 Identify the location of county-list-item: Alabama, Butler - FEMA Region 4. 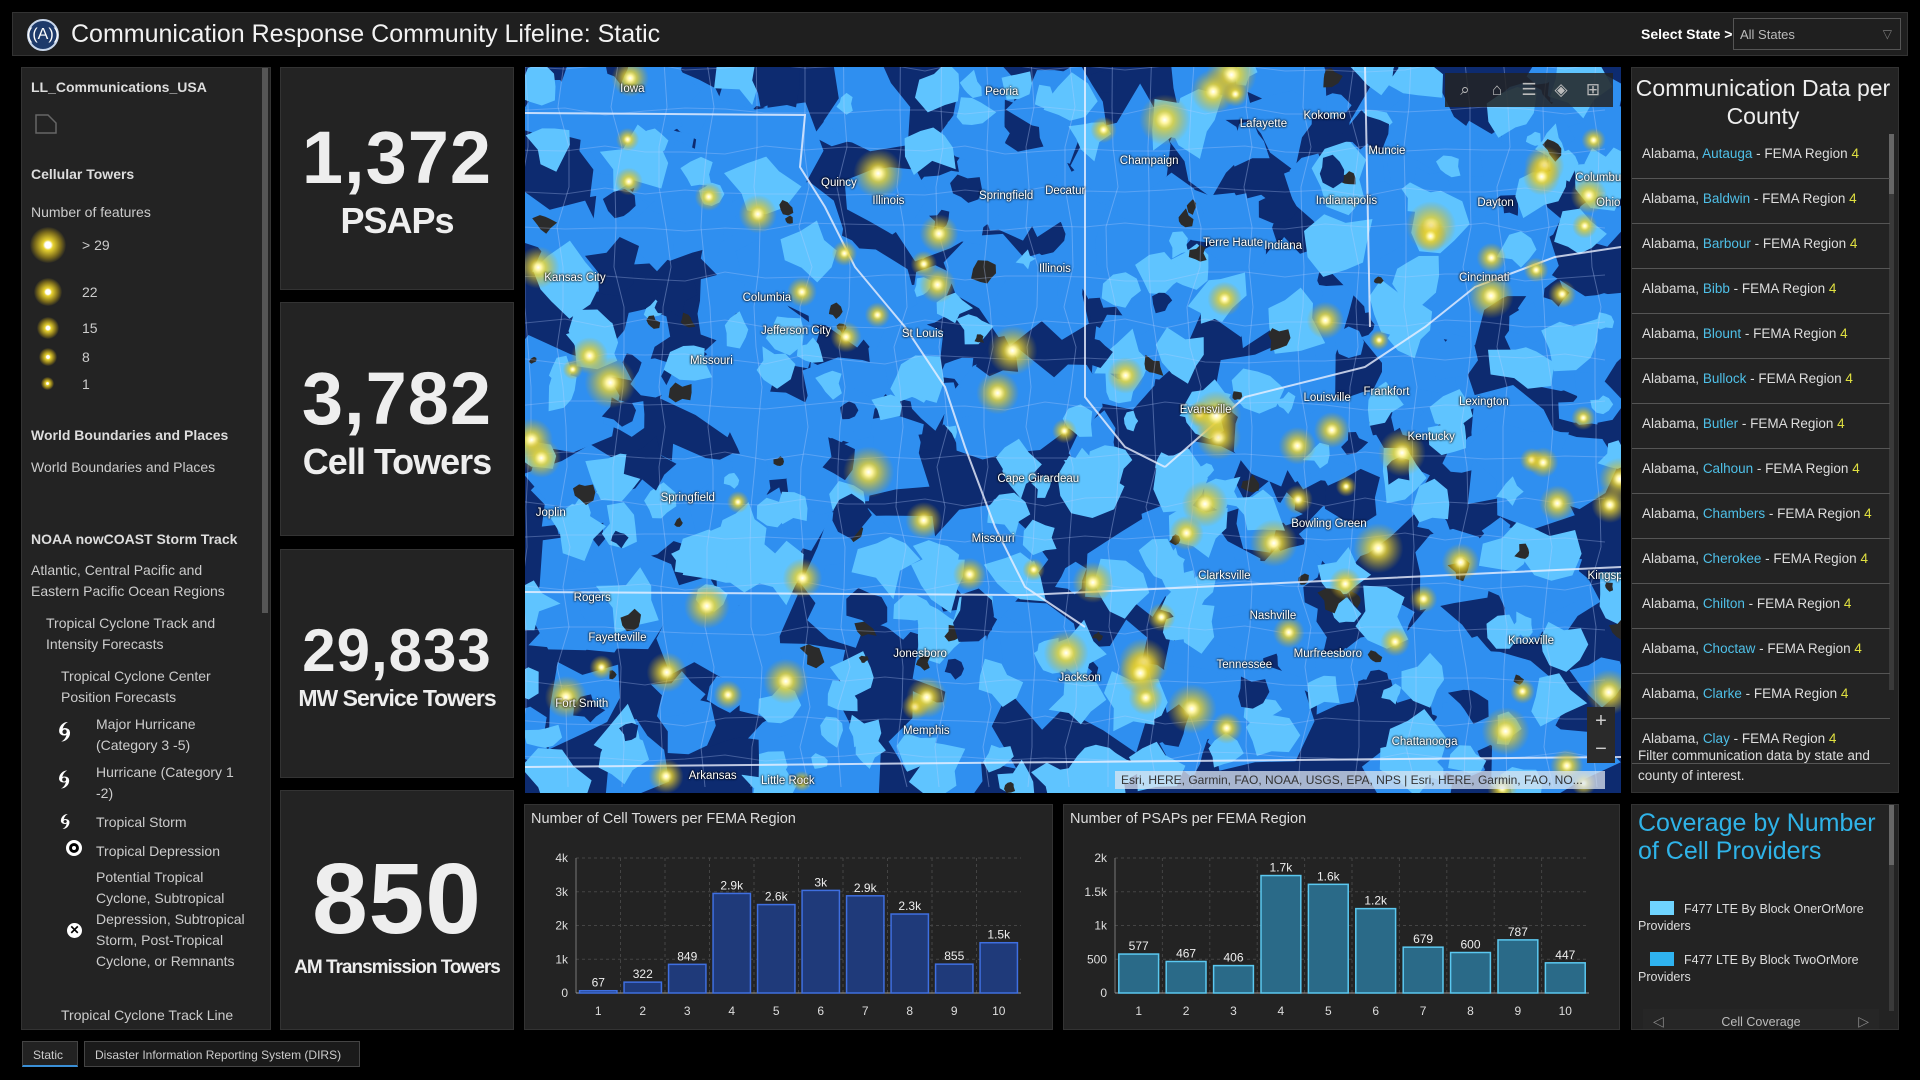
(1761, 426).